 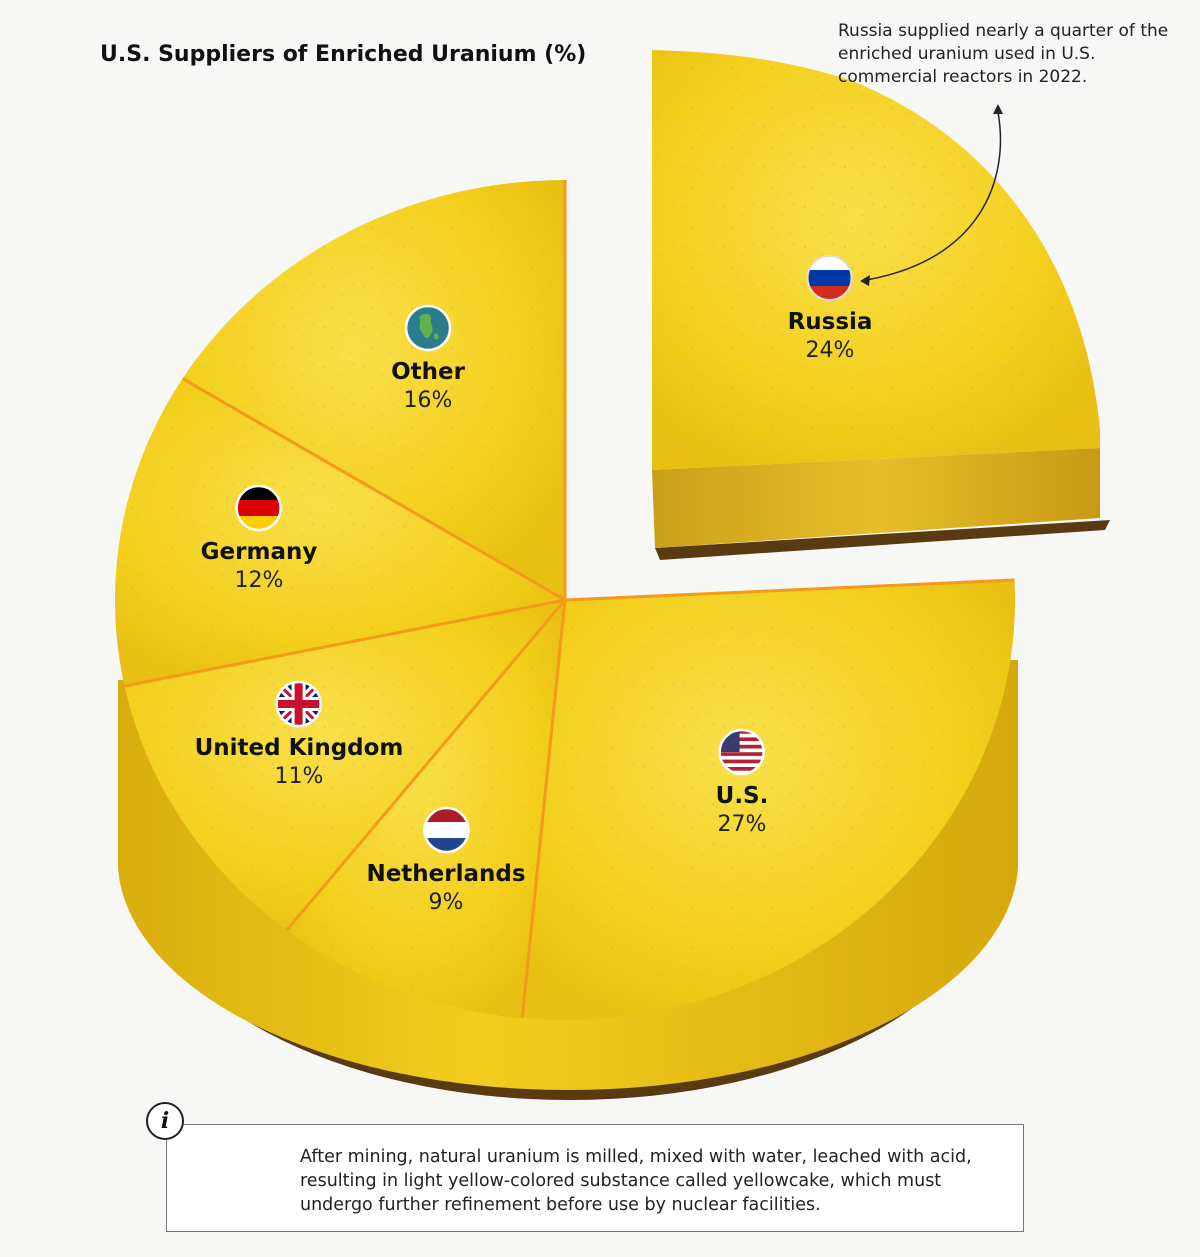 I want to click on annotation-arrowhead-top, so click(x=998, y=109).